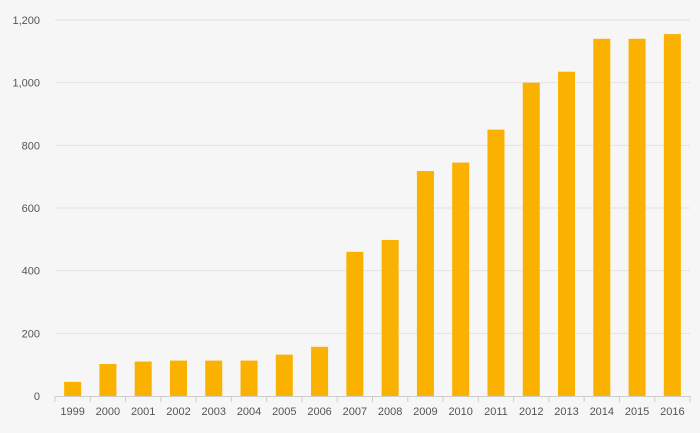 Image resolution: width=700 pixels, height=433 pixels. What do you see at coordinates (37, 397) in the screenshot?
I see `y-tick-label: 0` at bounding box center [37, 397].